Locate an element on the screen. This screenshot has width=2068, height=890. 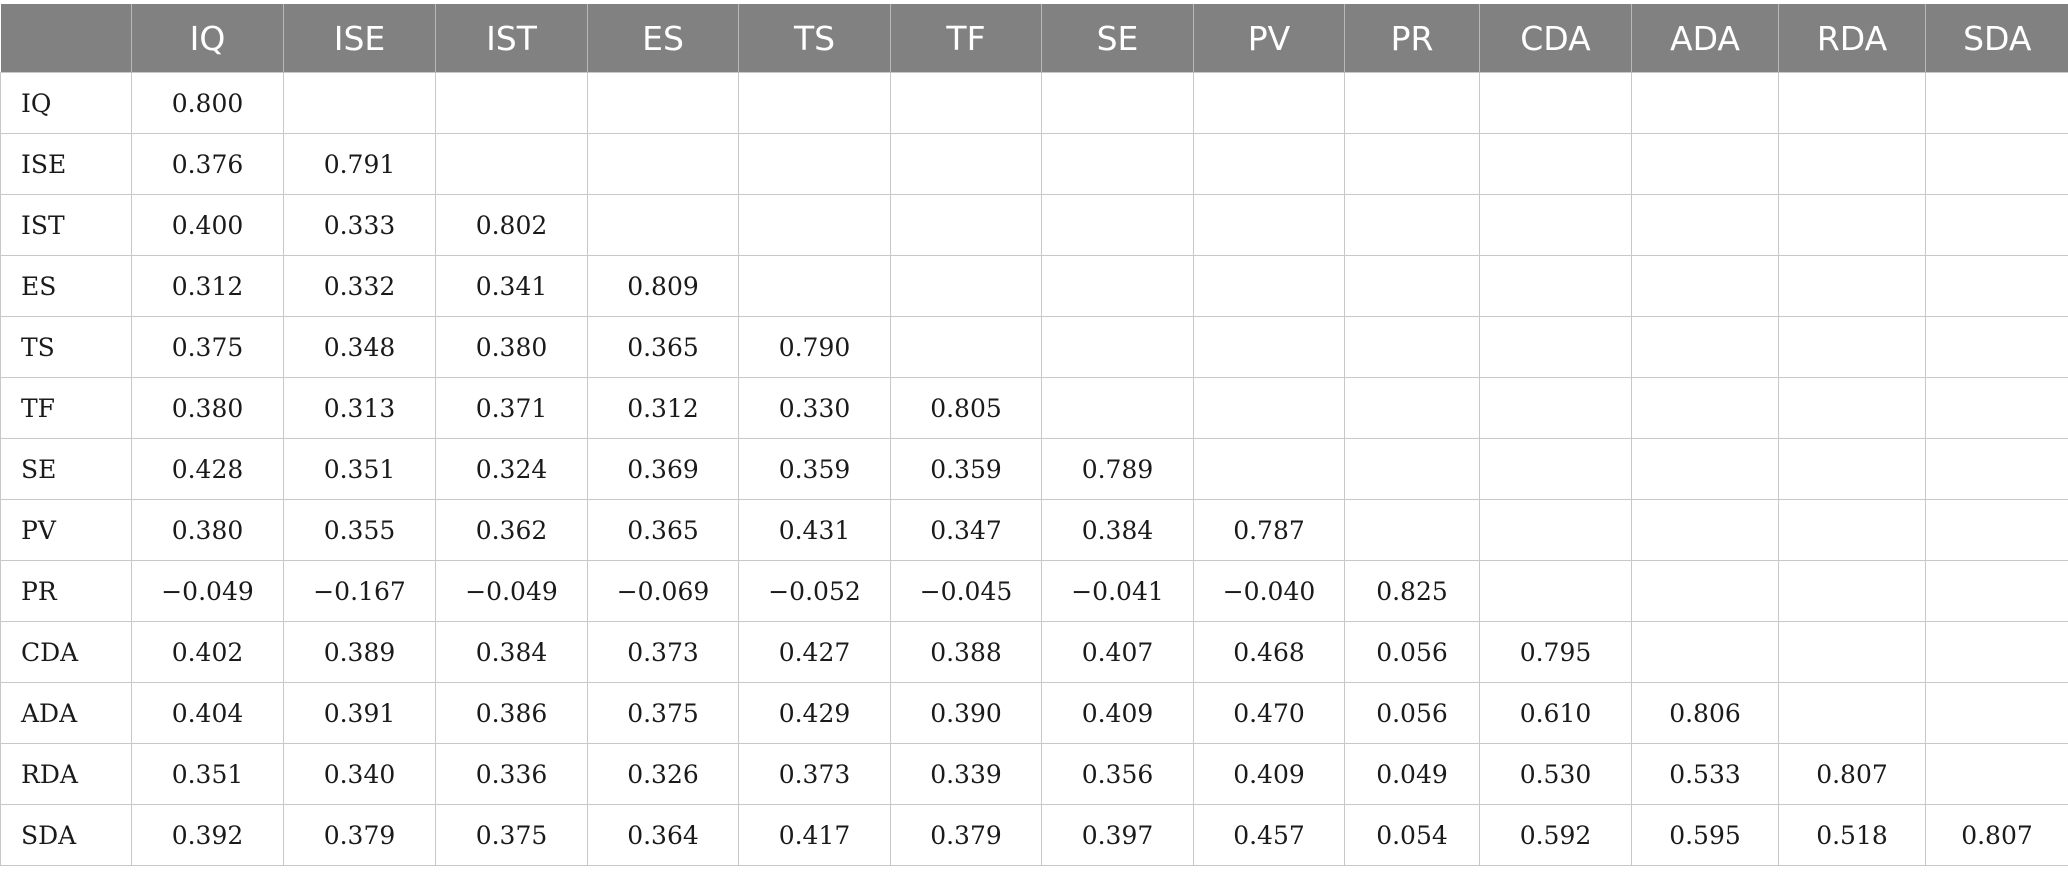
table-row: SE 0.428 0.351 0.324 0.369 0.359 0.359 0.789 is located at coordinates (1034, 469).